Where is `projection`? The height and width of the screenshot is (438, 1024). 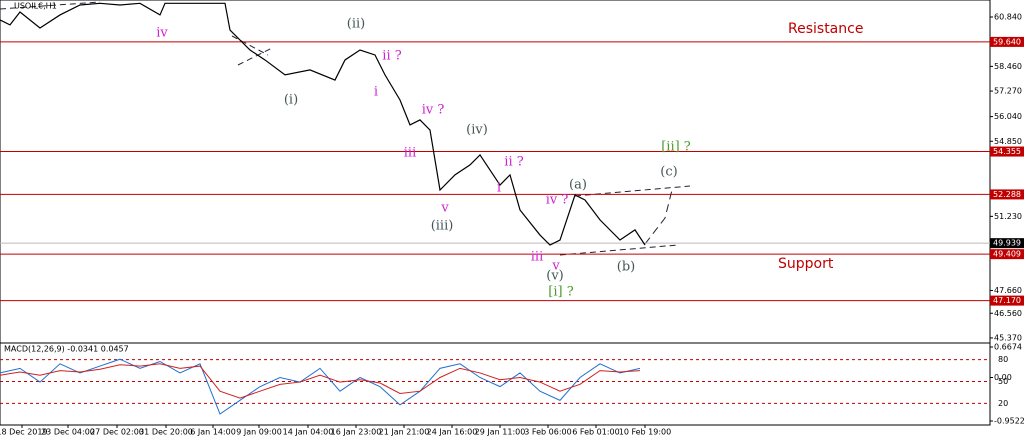 projection is located at coordinates (658, 217).